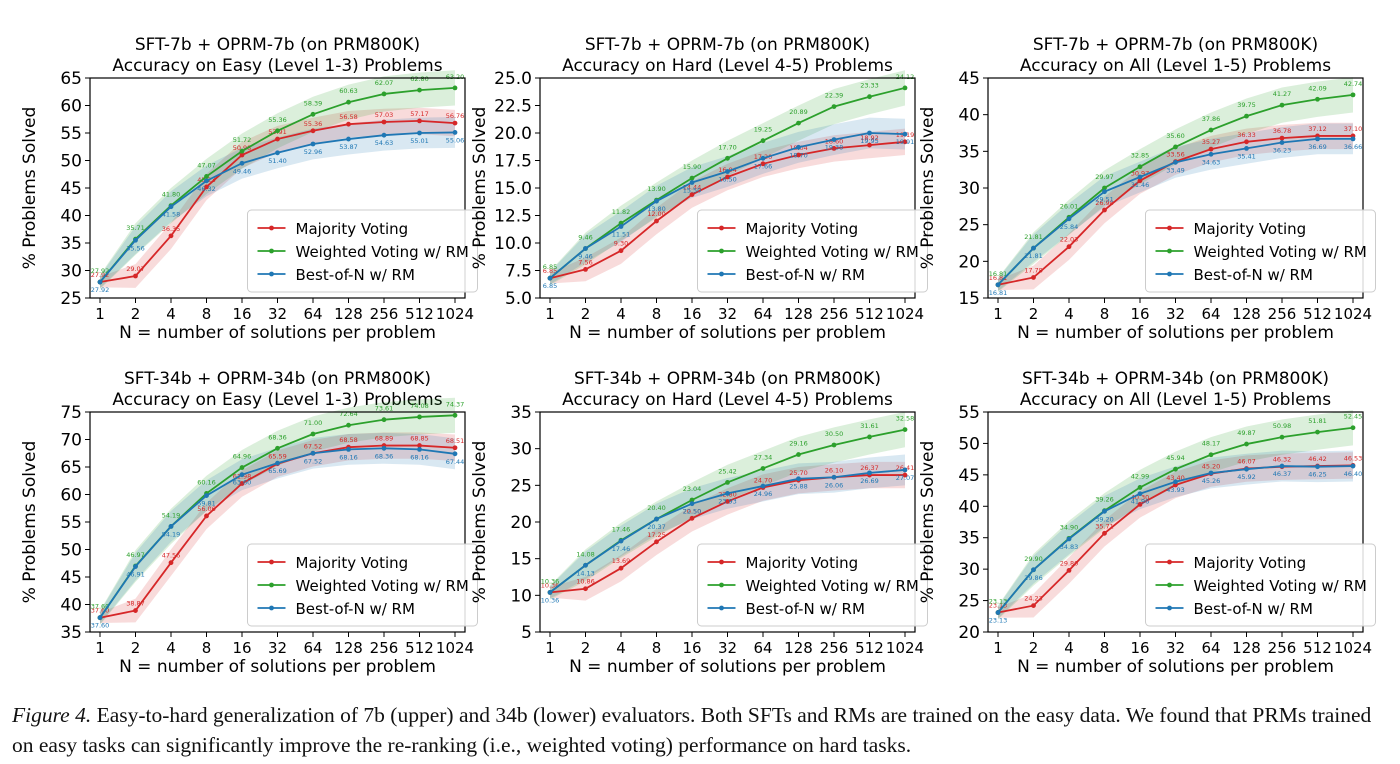 The height and width of the screenshot is (764, 1400). Describe the element at coordinates (763, 130) in the screenshot. I see `data-label: 19.25` at that location.